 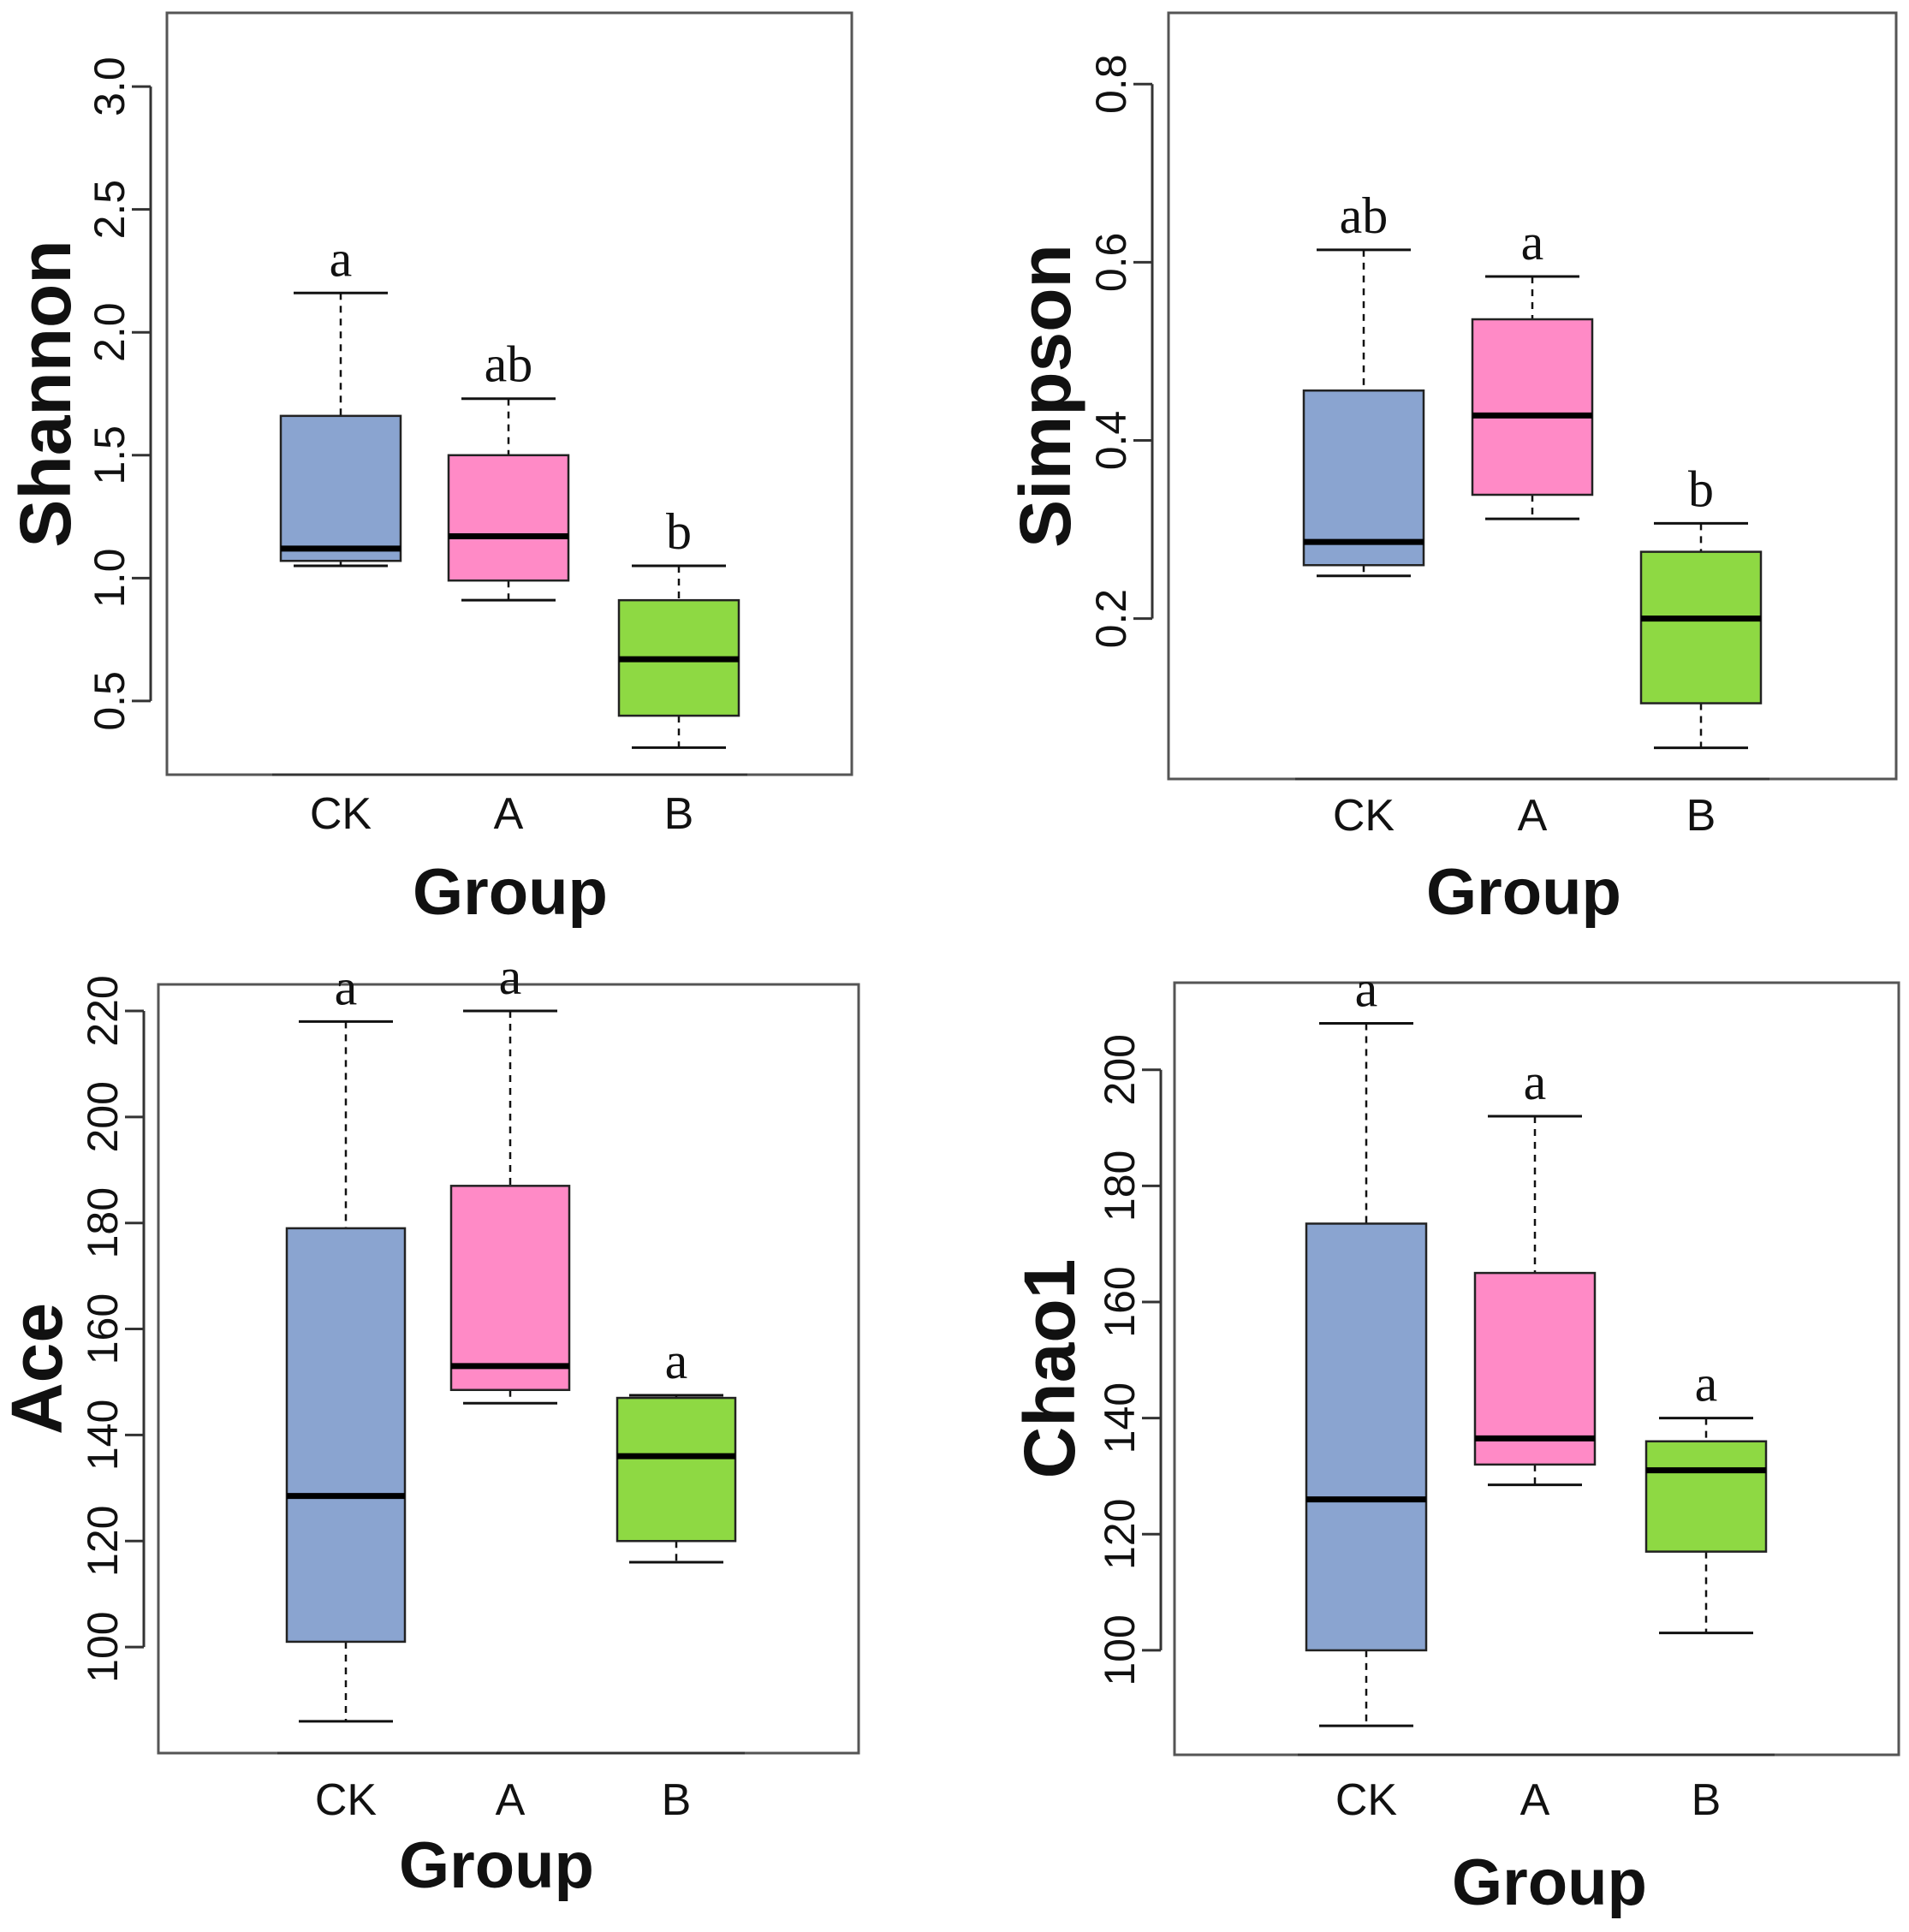 I want to click on shannon-significance-label-a: ab, so click(x=509, y=364).